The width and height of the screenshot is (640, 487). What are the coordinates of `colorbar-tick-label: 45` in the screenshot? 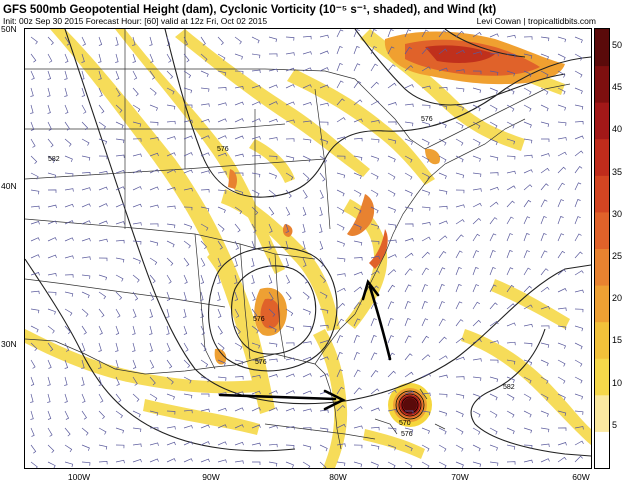 It's located at (617, 87).